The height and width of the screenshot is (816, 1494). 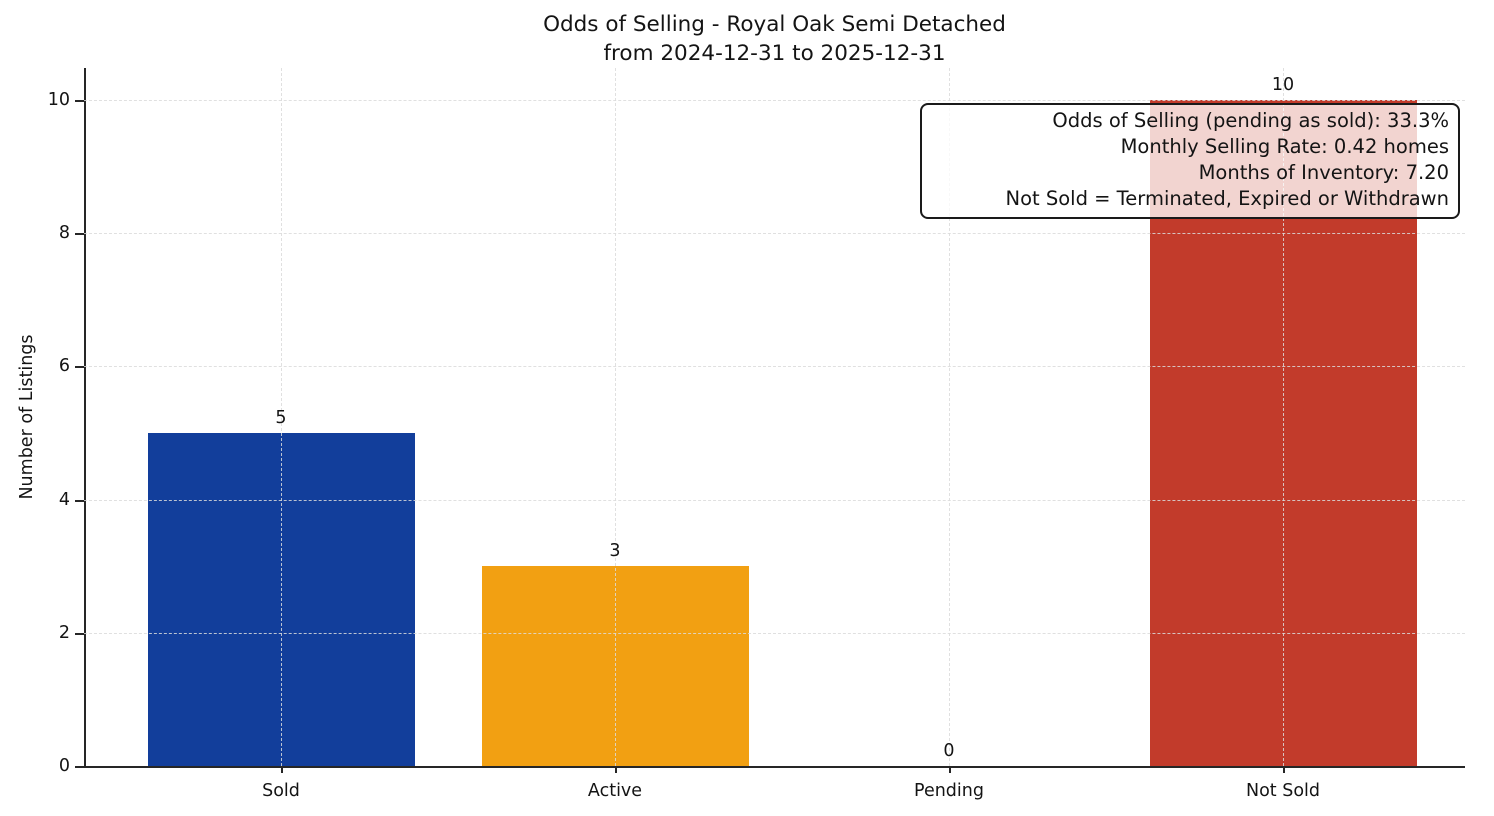 I want to click on chart-title-line-2: from 2024-12-31 to 2025-12-31, so click(x=774, y=53).